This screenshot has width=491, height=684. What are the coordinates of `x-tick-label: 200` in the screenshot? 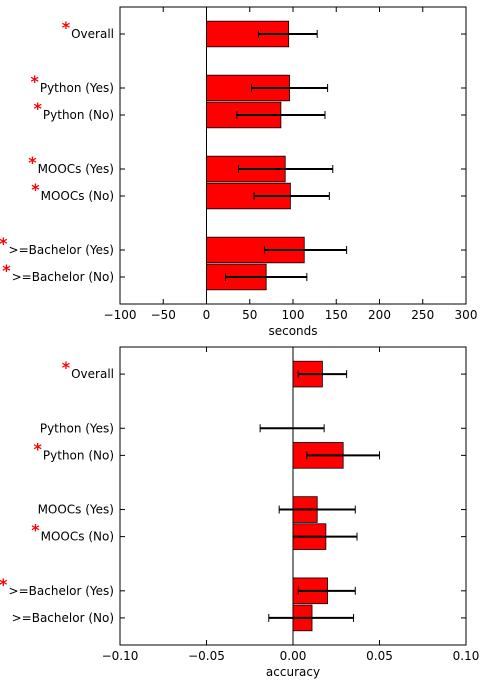 It's located at (379, 315).